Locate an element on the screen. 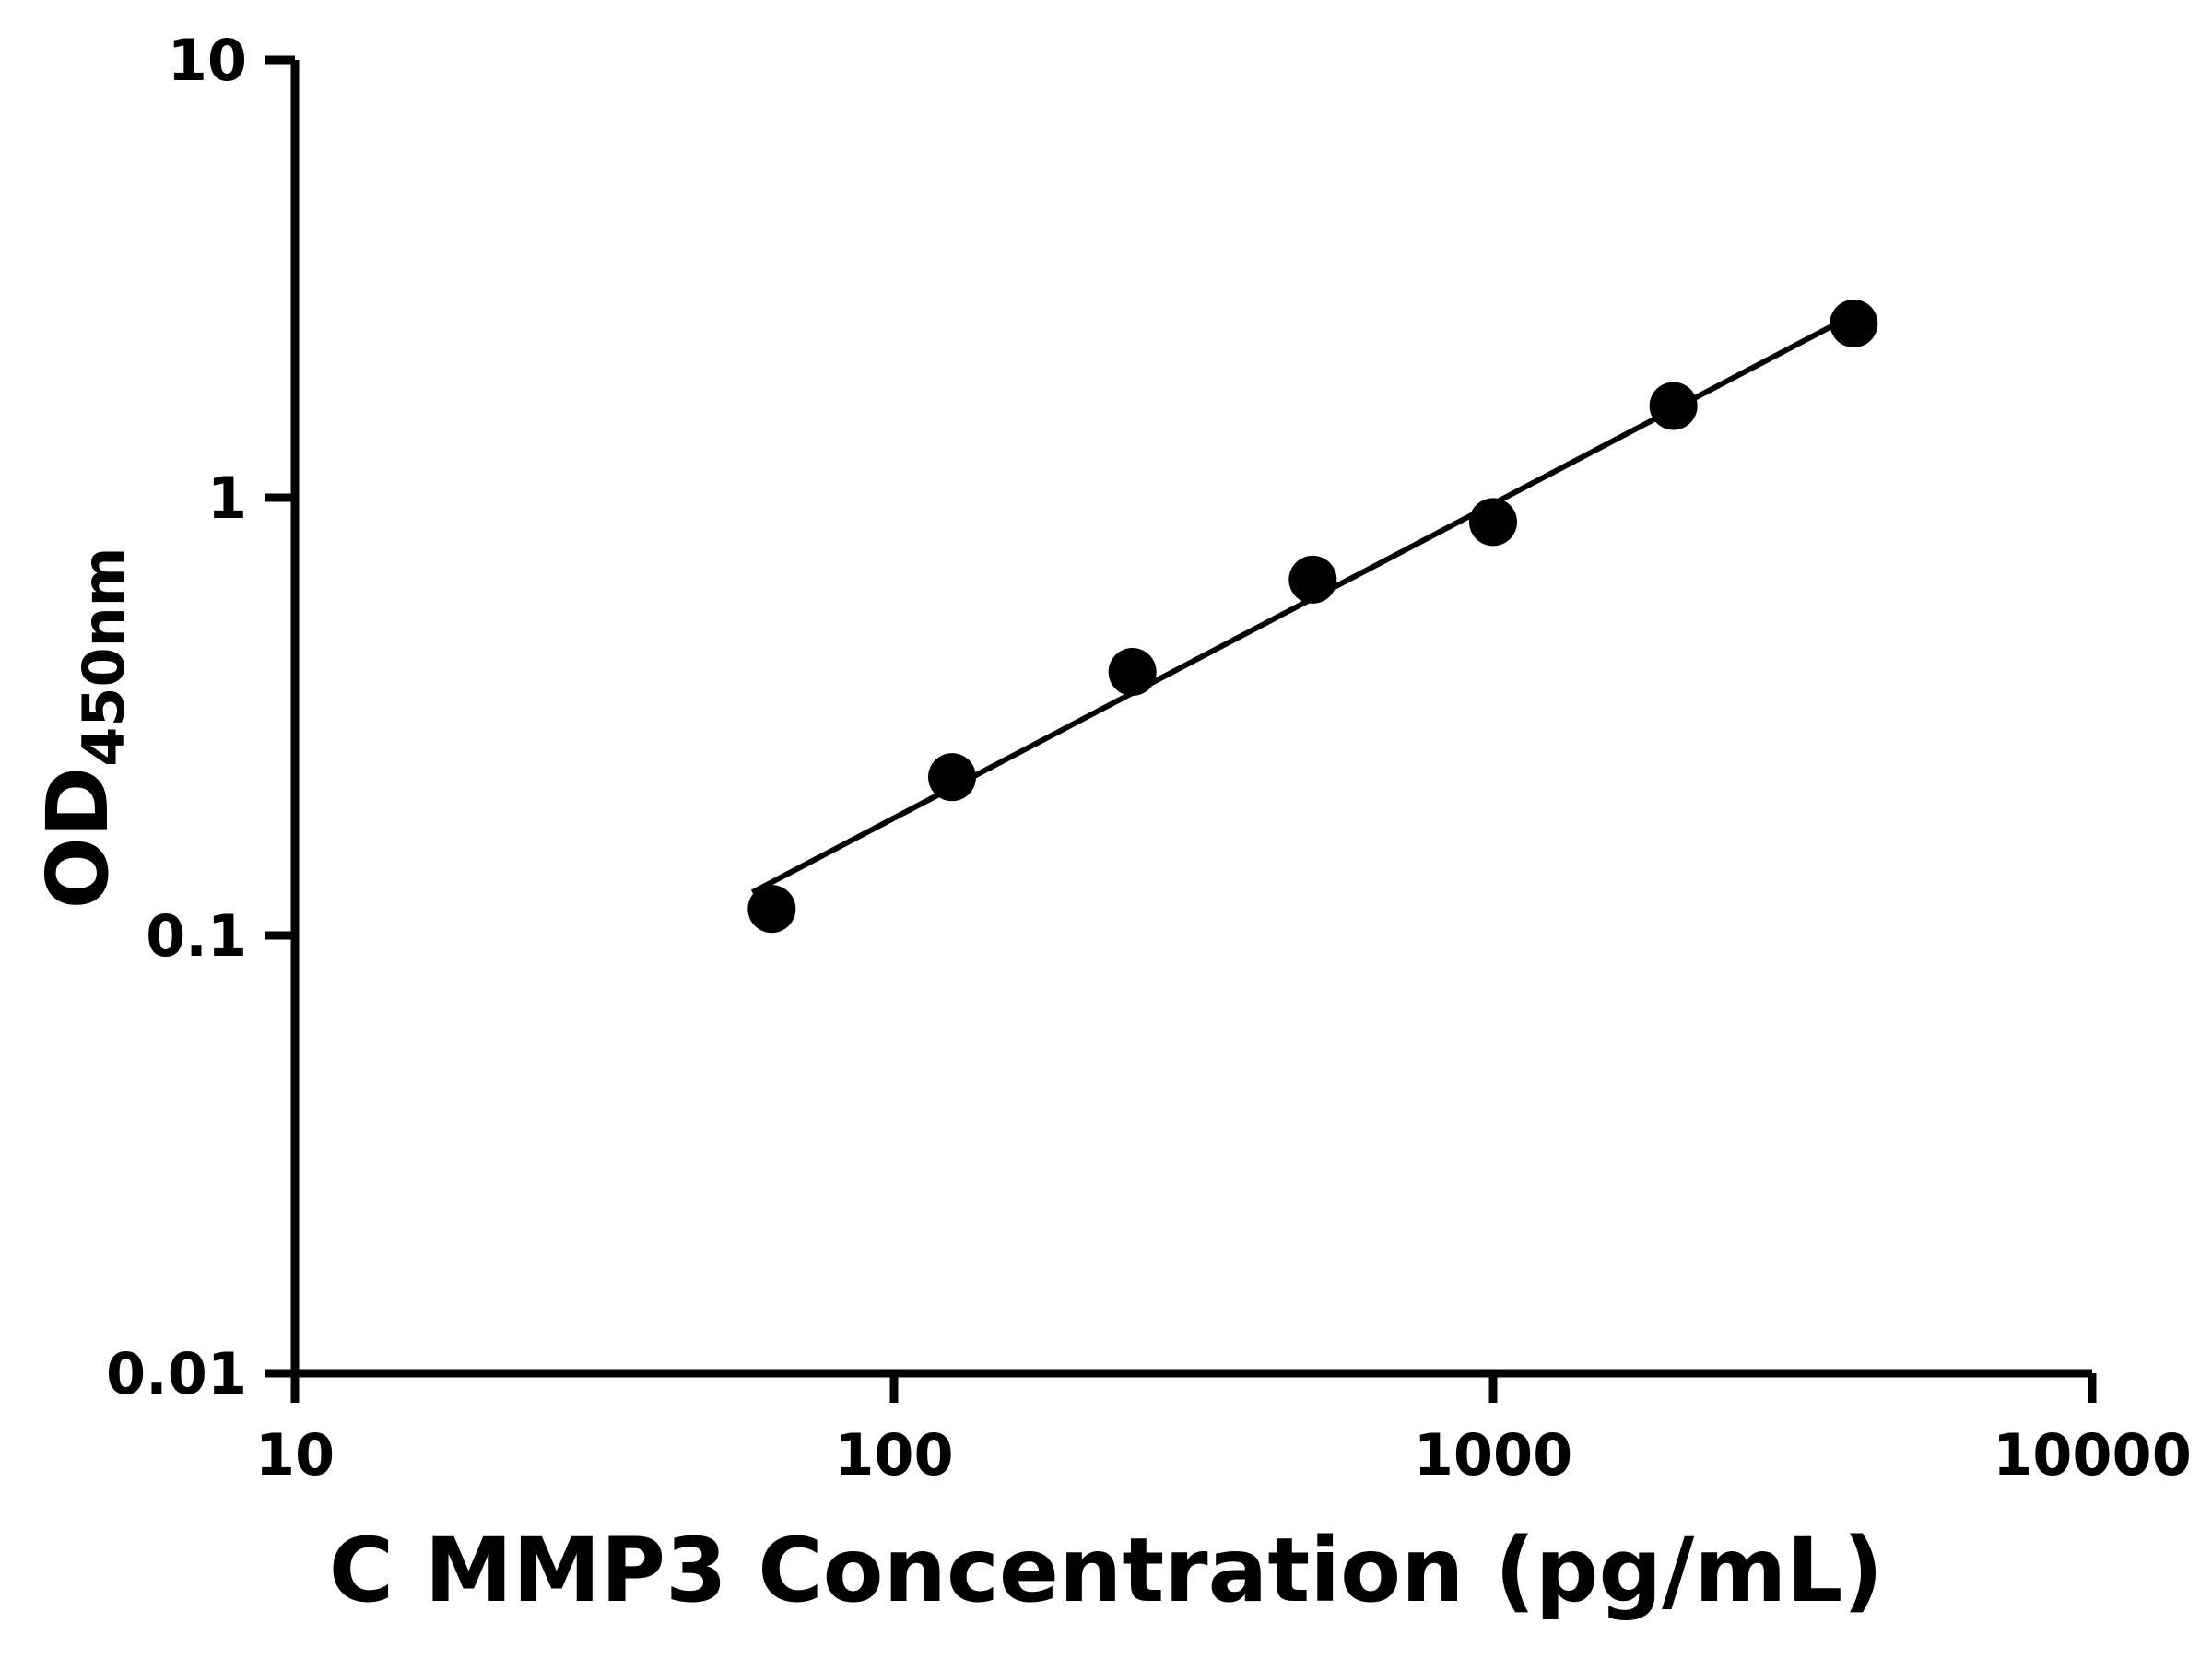  x-tick-label: 10000 is located at coordinates (2092, 1454).